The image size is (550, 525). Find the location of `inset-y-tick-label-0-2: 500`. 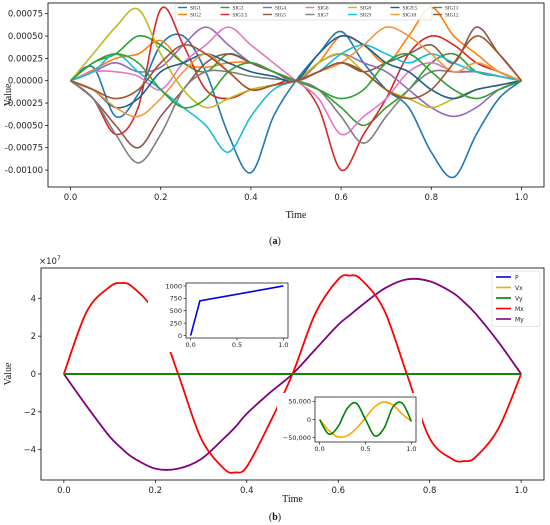

inset-y-tick-label-0-2: 500 is located at coordinates (176, 311).